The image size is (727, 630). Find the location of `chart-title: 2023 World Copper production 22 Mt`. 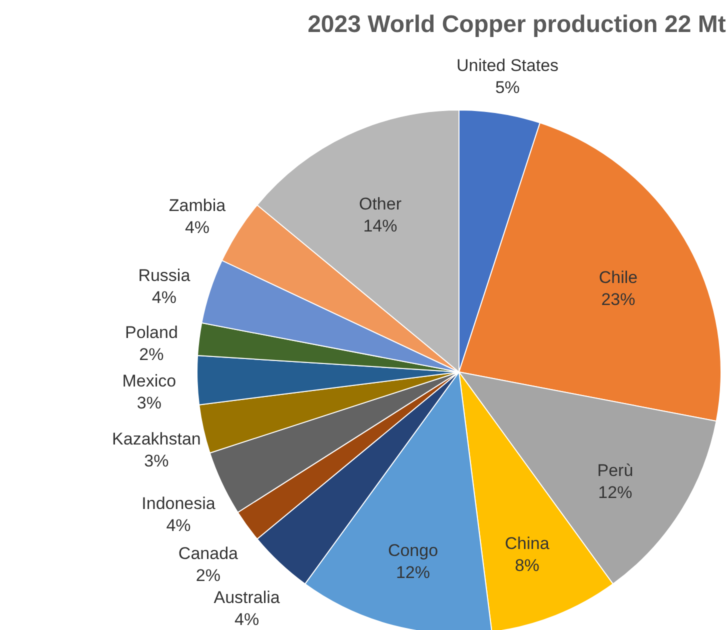

chart-title: 2023 World Copper production 22 Mt is located at coordinates (517, 24).